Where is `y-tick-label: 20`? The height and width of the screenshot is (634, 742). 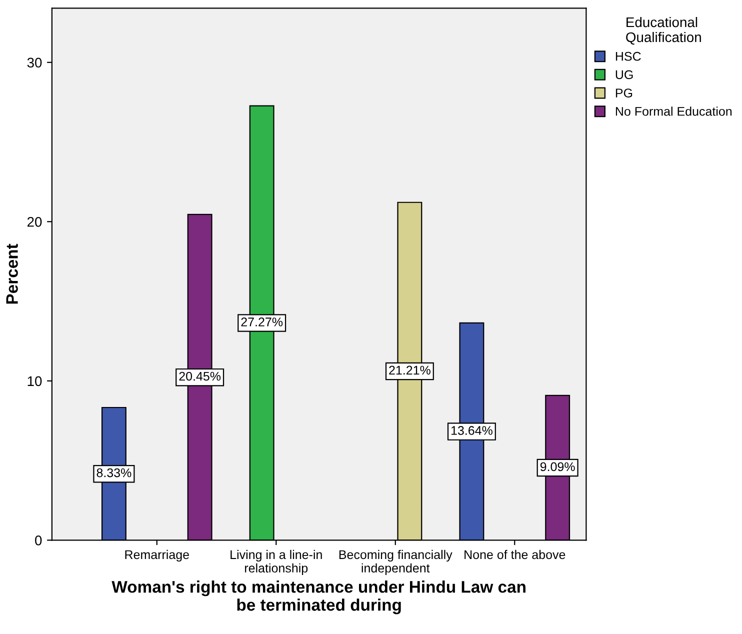 y-tick-label: 20 is located at coordinates (34, 221).